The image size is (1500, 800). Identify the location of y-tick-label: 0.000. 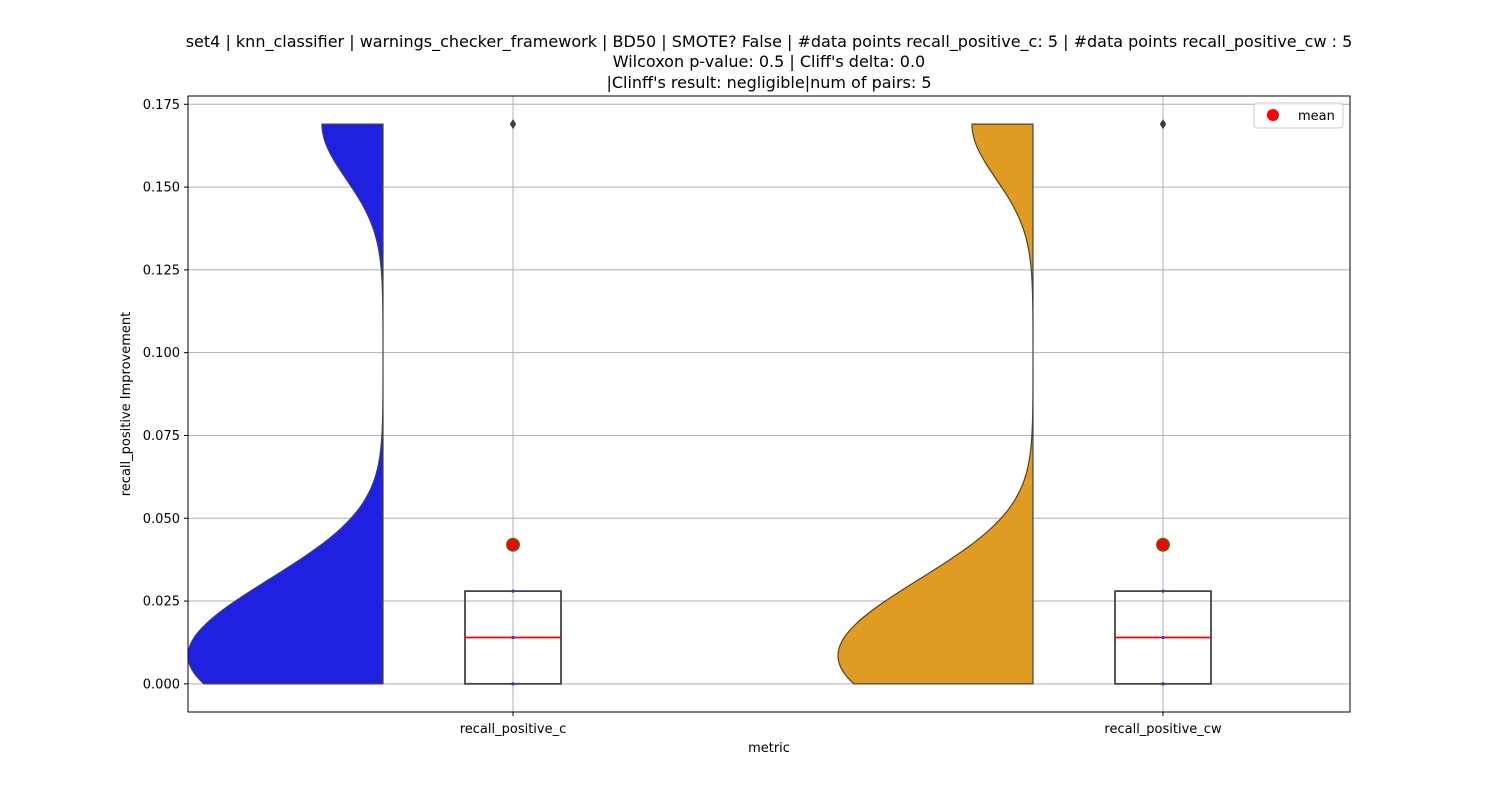
(161, 684).